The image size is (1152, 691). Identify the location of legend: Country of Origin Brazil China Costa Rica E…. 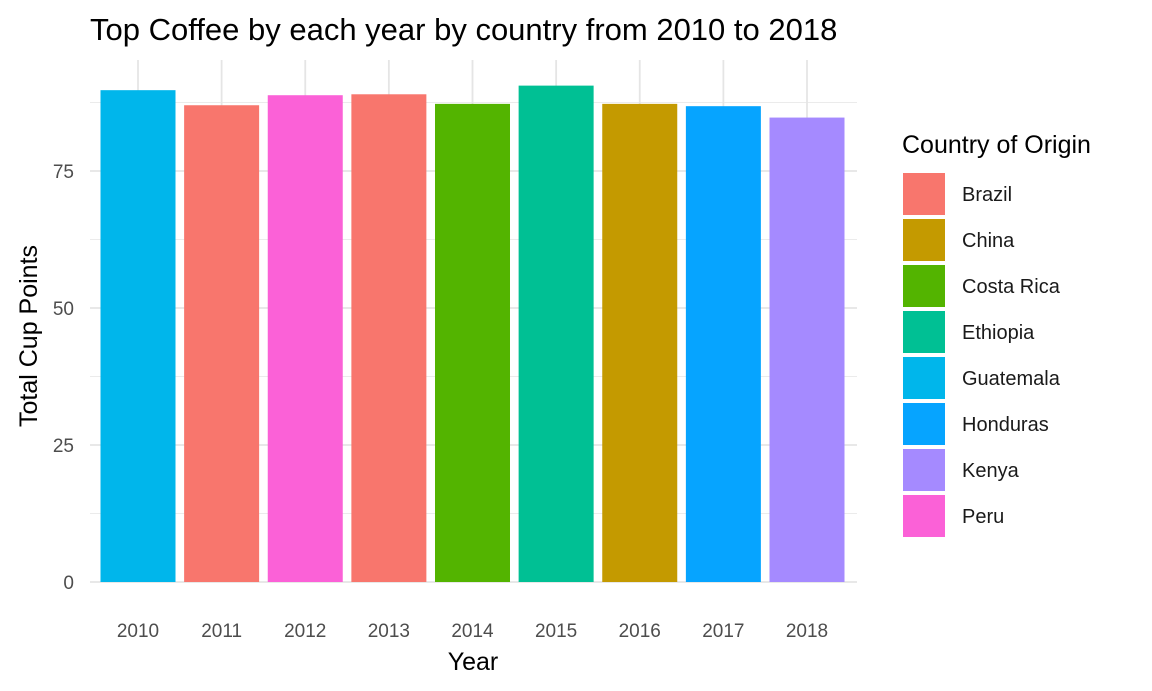
(996, 334).